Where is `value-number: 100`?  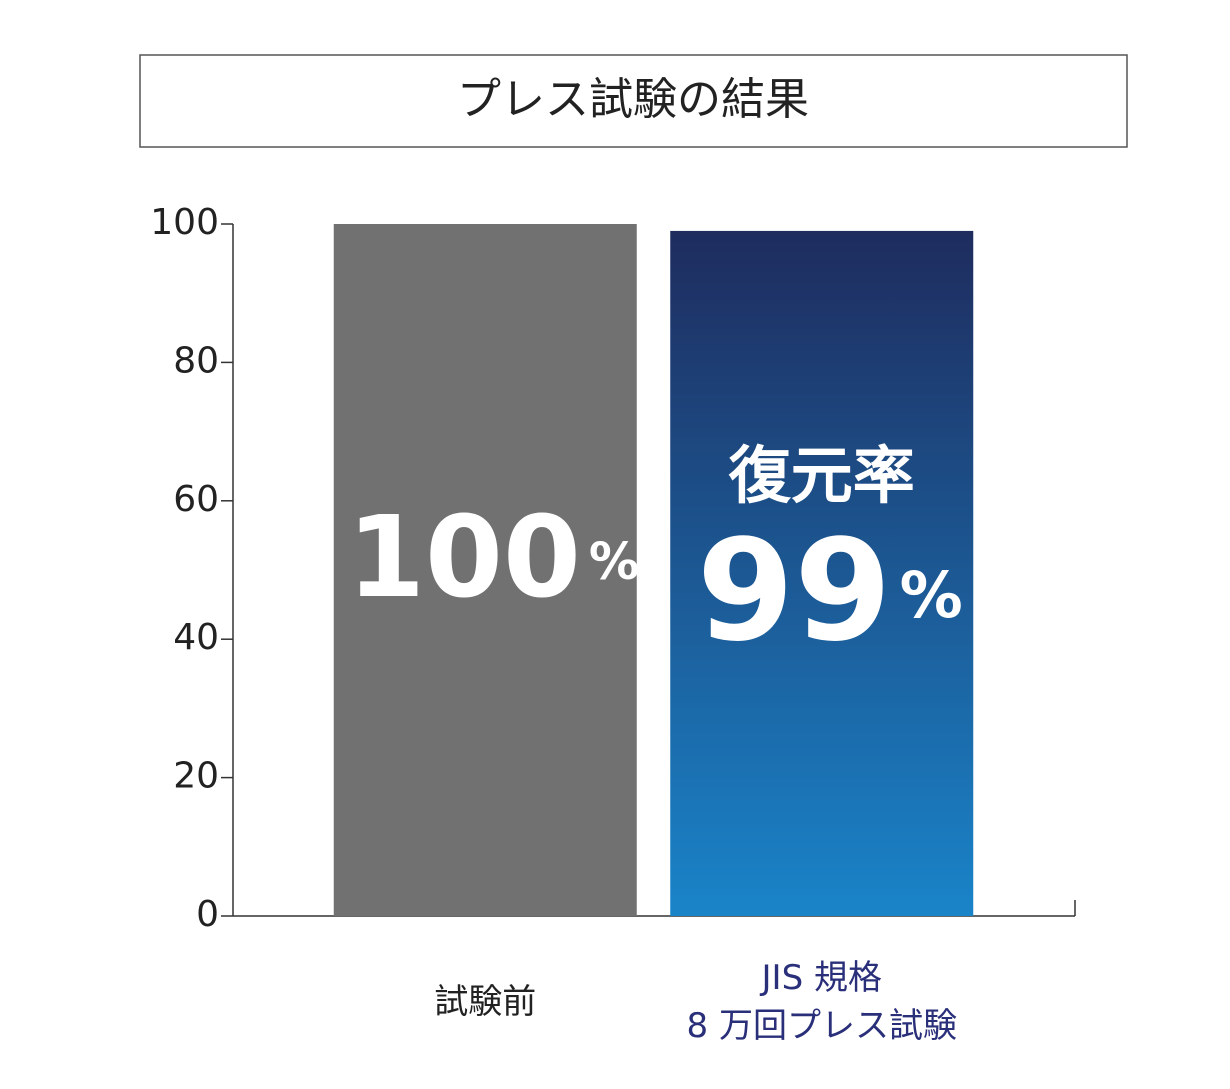 value-number: 100 is located at coordinates (464, 558).